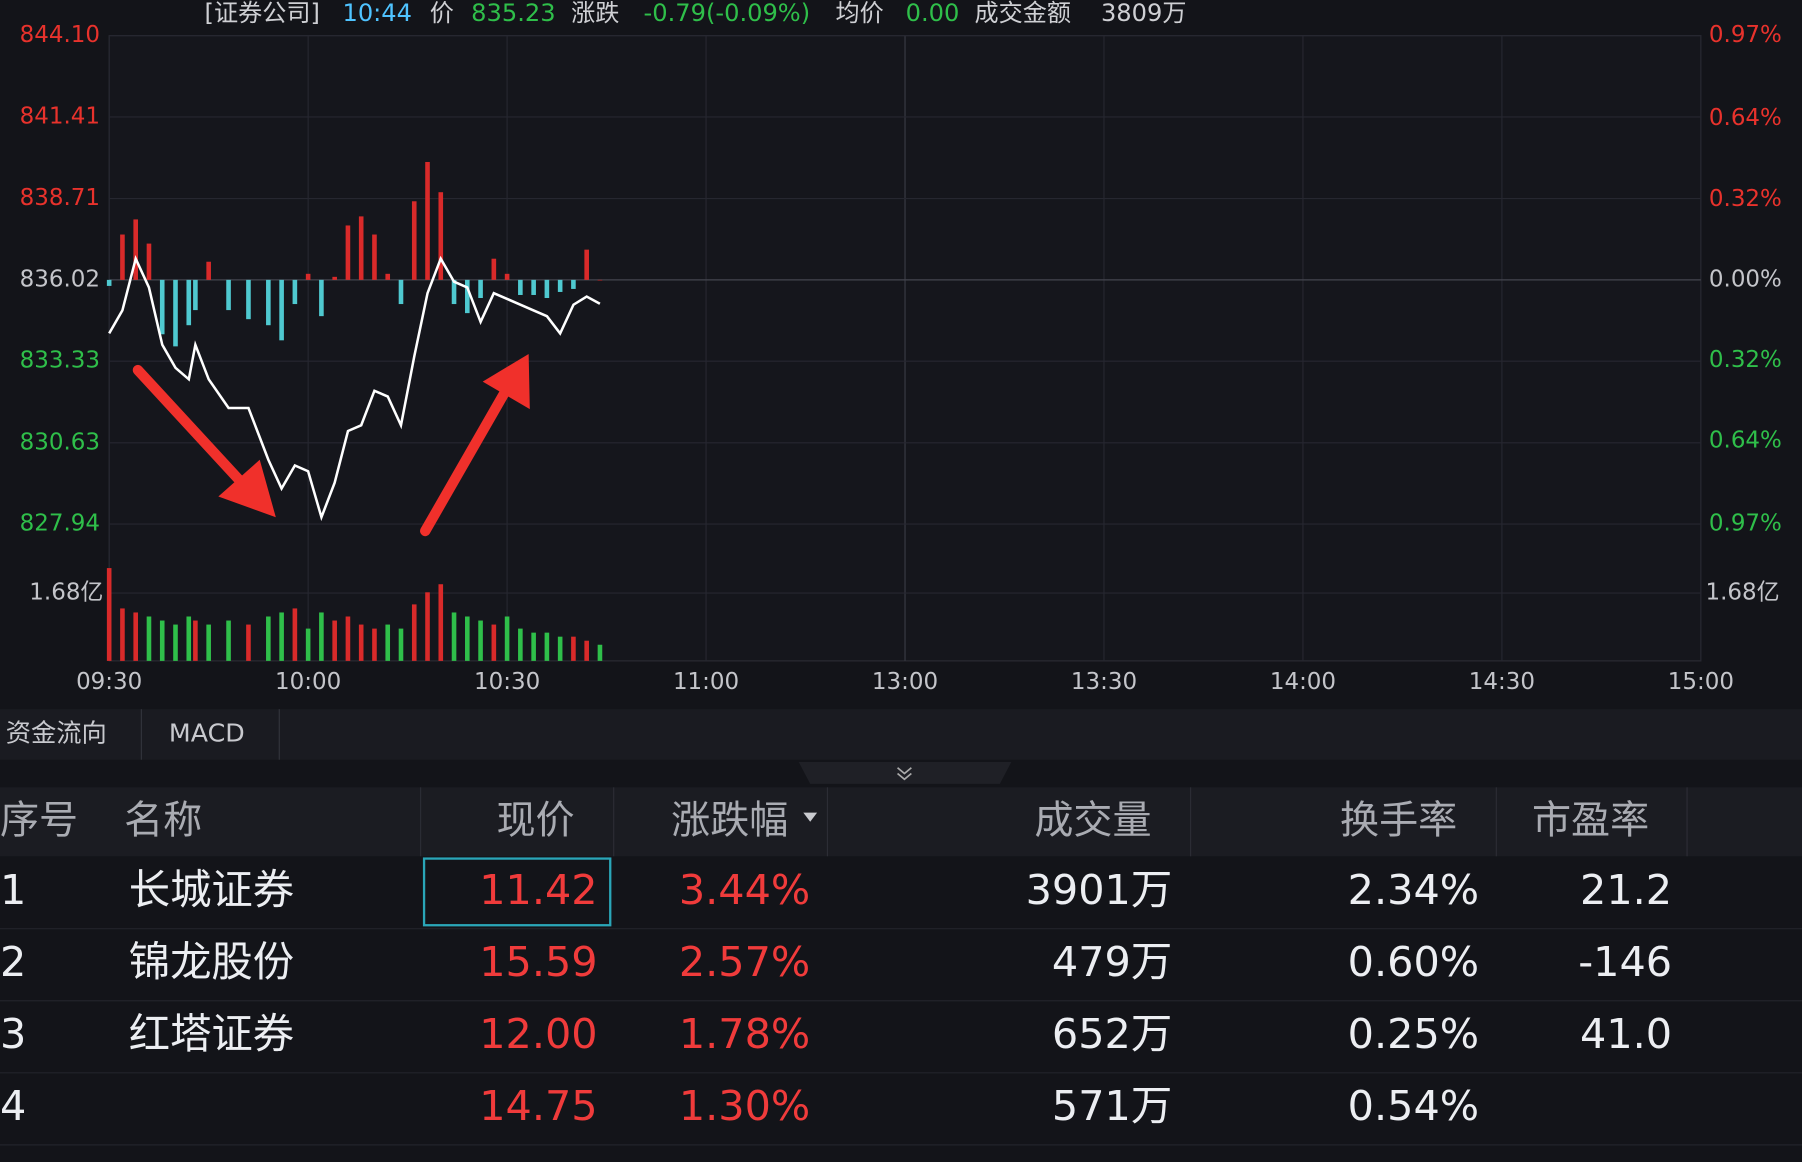  What do you see at coordinates (207, 732) in the screenshot?
I see `tab: MACD` at bounding box center [207, 732].